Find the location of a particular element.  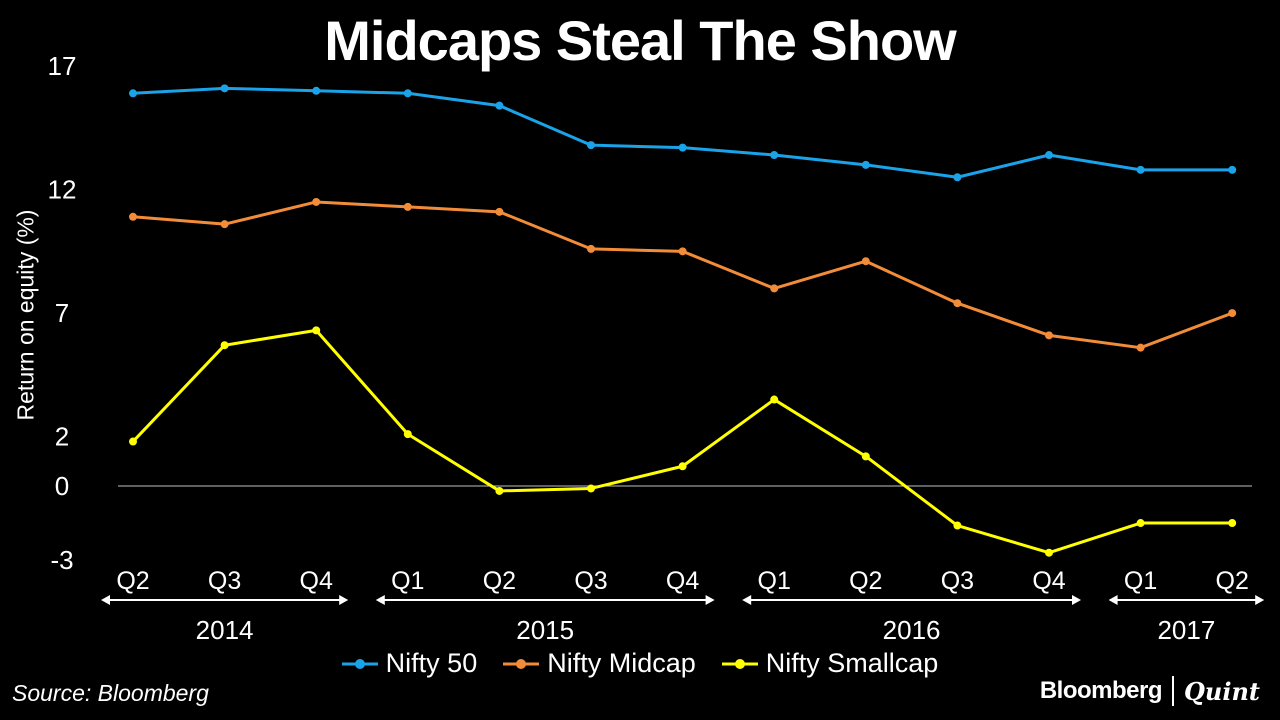

legend-label: Nifty 50 is located at coordinates (431, 663).